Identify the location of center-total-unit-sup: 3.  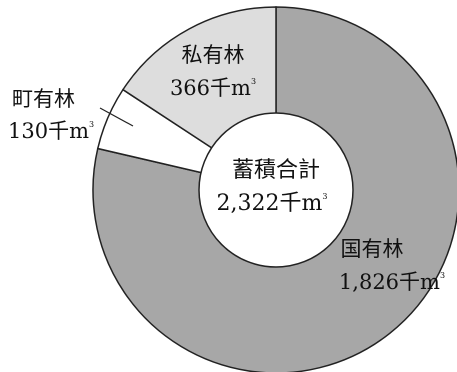
(324, 196).